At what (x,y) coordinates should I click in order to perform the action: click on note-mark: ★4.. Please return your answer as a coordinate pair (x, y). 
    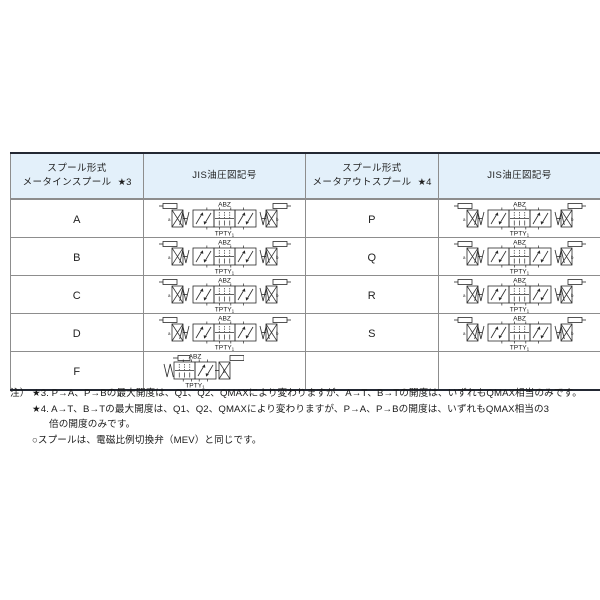
    Looking at the image, I should click on (40, 409).